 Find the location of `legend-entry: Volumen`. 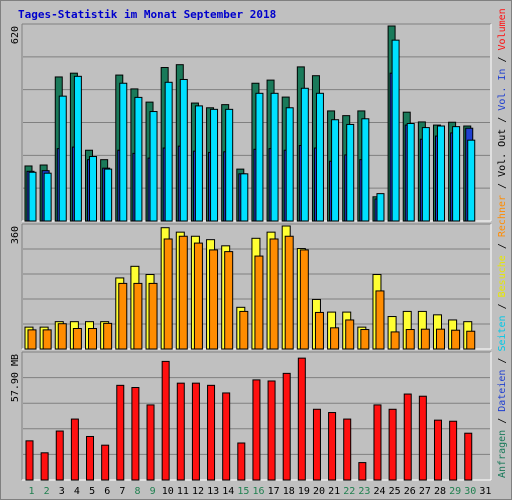

legend-entry: Volumen is located at coordinates (502, 29).